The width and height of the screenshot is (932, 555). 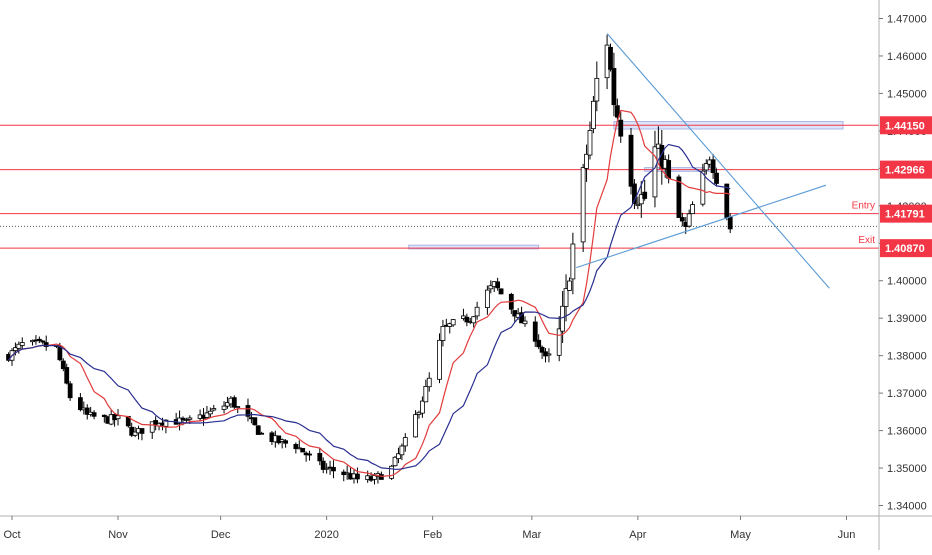 What do you see at coordinates (221, 535) in the screenshot?
I see `x-tick-label: Dec` at bounding box center [221, 535].